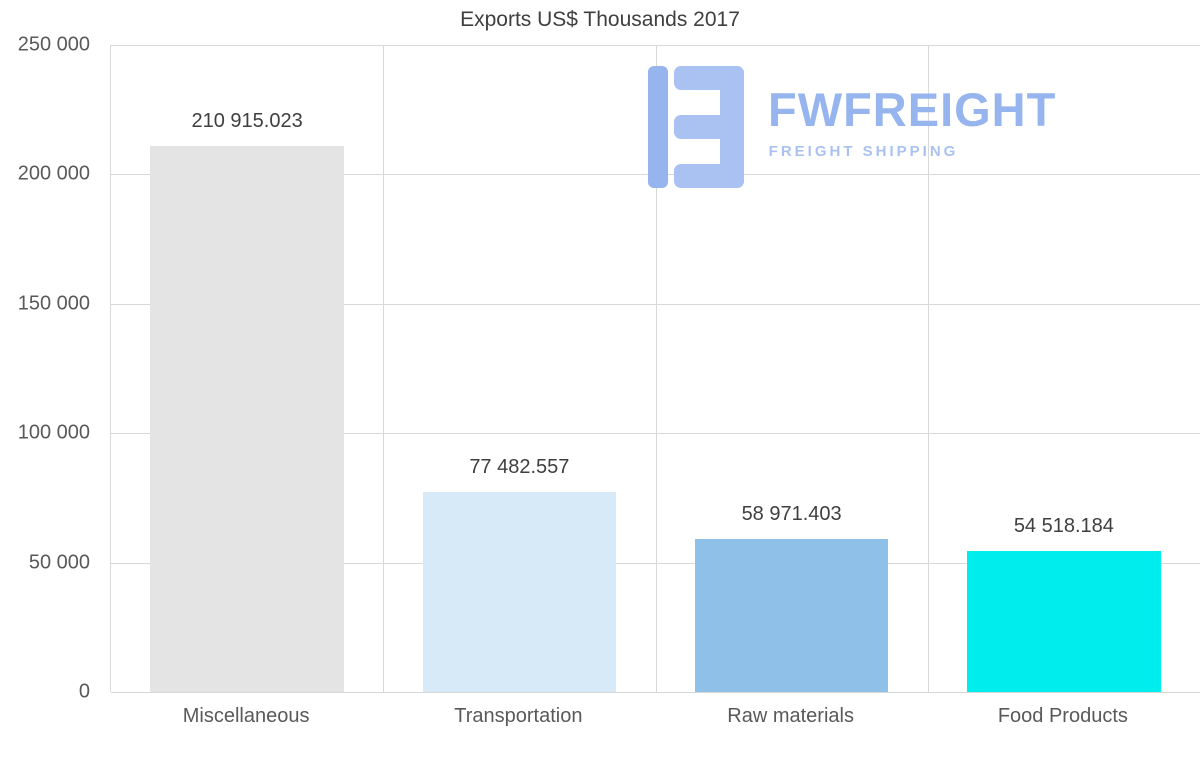  I want to click on bar-value-label: 58 971.403, so click(791, 514).